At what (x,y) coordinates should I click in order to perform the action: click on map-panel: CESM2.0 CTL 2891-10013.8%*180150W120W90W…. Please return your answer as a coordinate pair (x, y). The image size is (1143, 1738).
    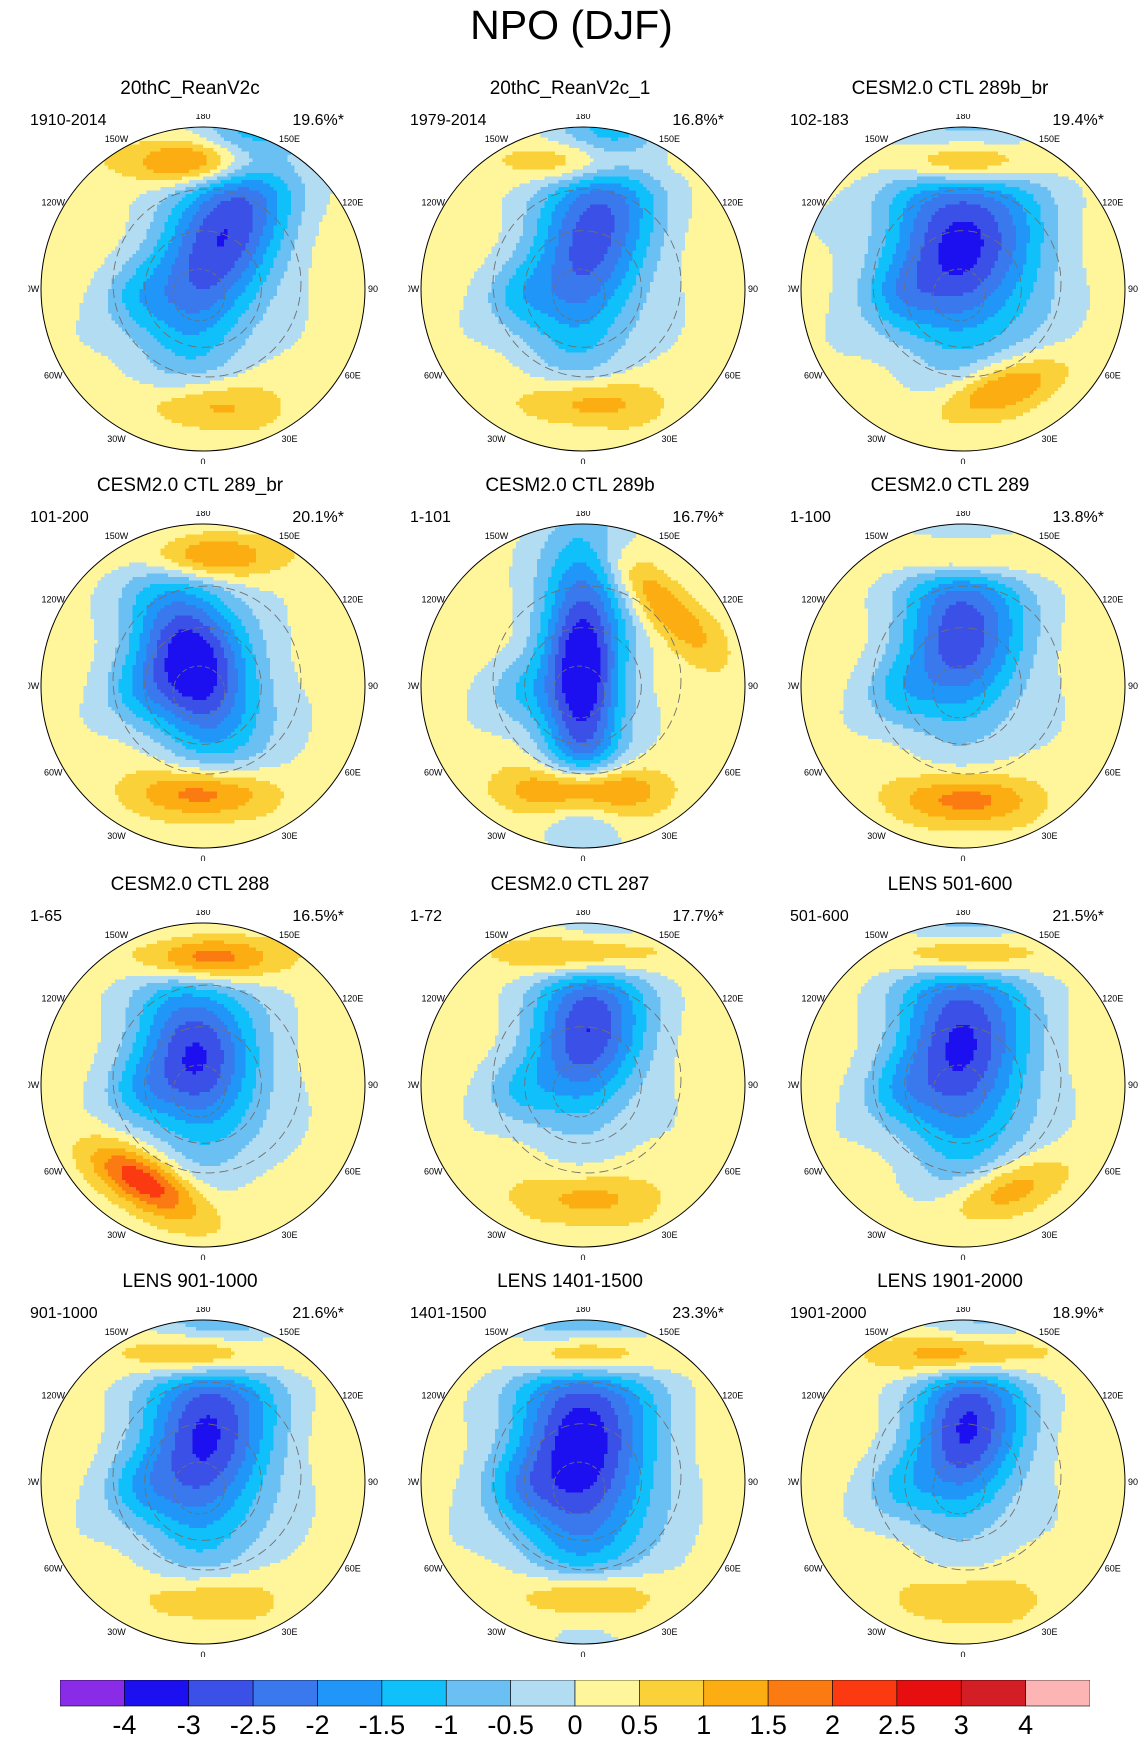
    Looking at the image, I should click on (950, 675).